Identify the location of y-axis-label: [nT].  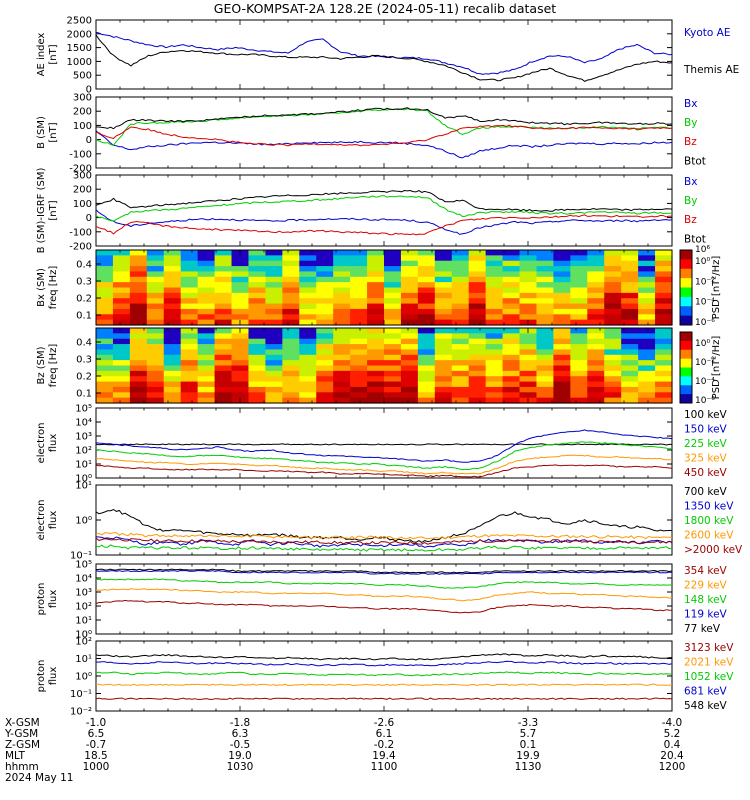
(53, 54).